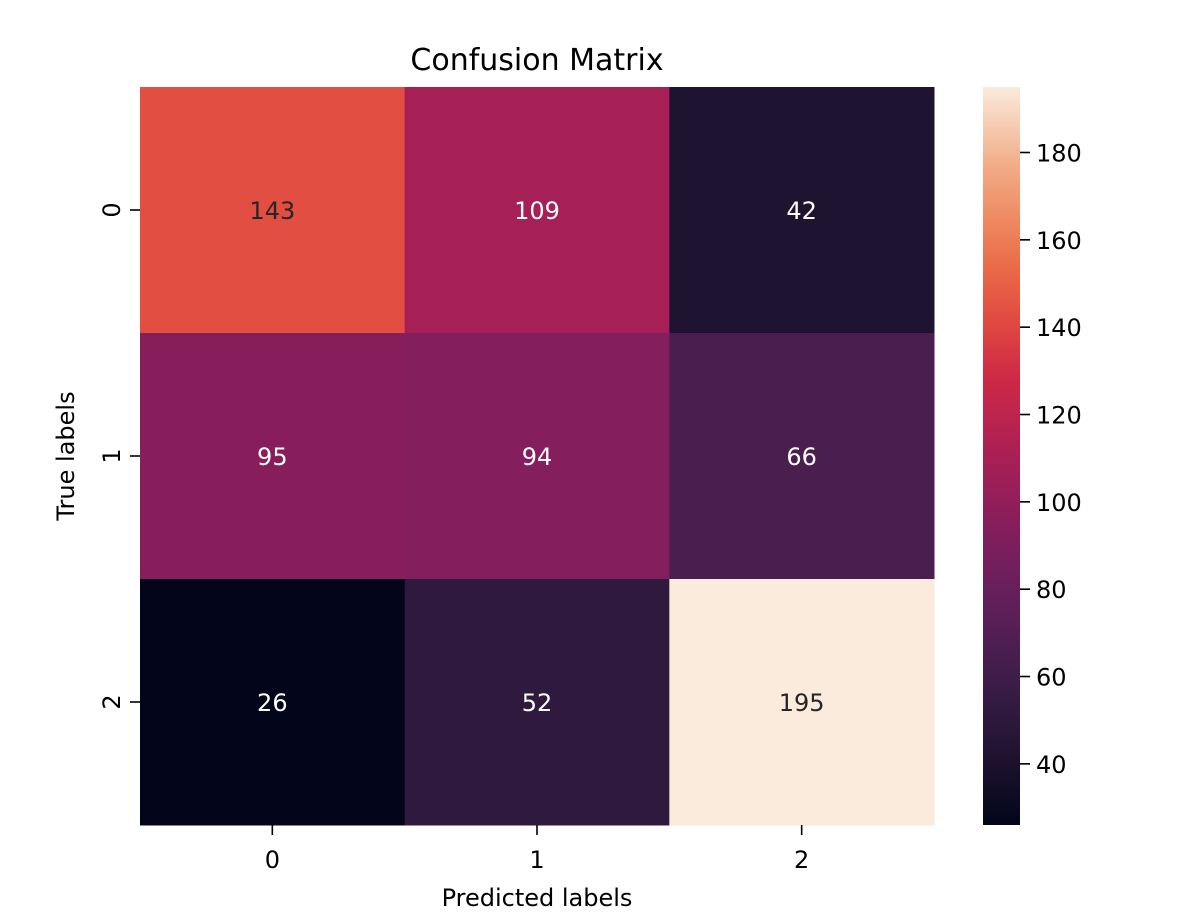 The height and width of the screenshot is (924, 1184). I want to click on y-tick-label-2: 2, so click(112, 701).